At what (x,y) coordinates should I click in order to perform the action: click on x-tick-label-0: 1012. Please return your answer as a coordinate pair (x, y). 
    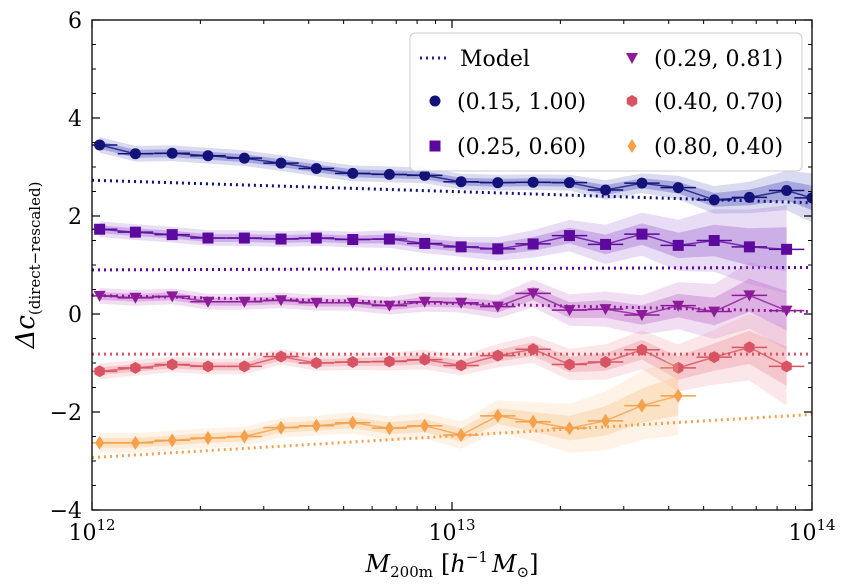
    Looking at the image, I should click on (91, 531).